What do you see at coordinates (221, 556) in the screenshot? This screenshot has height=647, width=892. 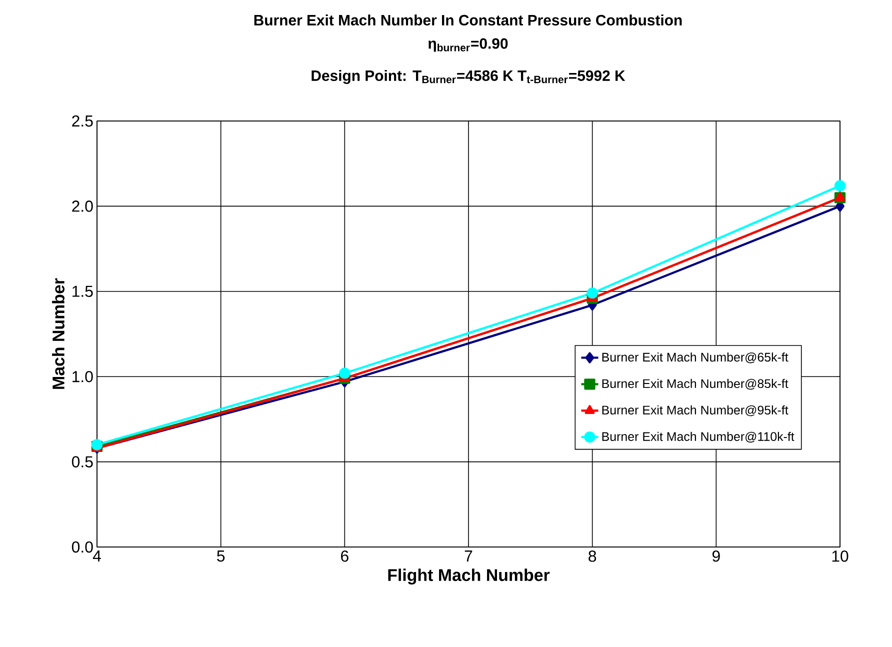 I see `x-tick-label: 5` at bounding box center [221, 556].